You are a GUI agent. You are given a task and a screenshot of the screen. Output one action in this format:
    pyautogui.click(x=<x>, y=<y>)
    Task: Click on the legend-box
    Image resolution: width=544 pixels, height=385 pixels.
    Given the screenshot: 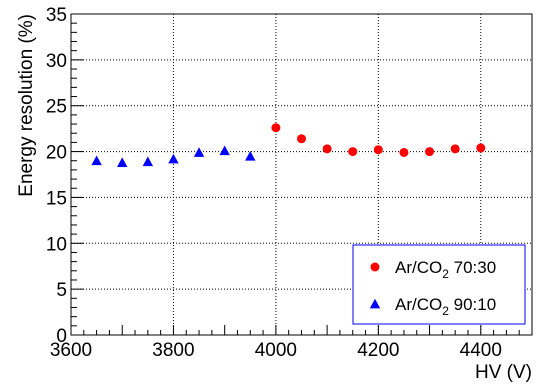 What is the action you would take?
    pyautogui.click(x=439, y=284)
    